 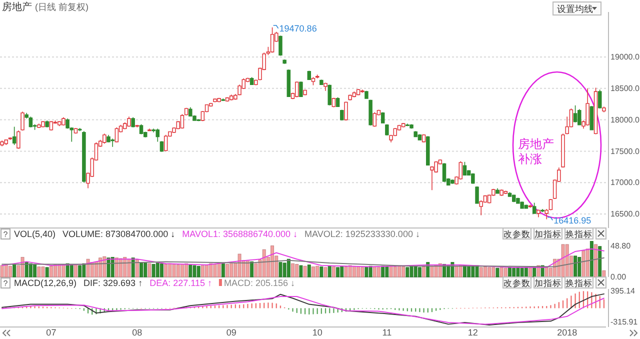 What do you see at coordinates (625, 57) in the screenshot?
I see `y-tick-label: 19000.0` at bounding box center [625, 57].